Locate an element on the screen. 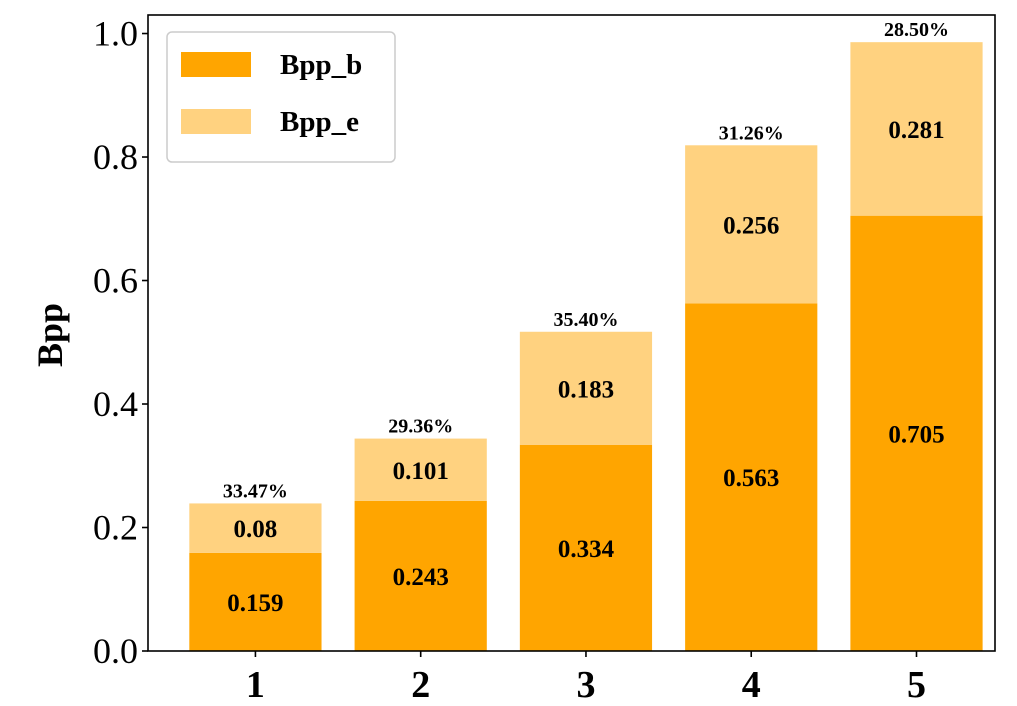 This screenshot has height=706, width=1017. x-tick-label-5: 5 is located at coordinates (916, 685).